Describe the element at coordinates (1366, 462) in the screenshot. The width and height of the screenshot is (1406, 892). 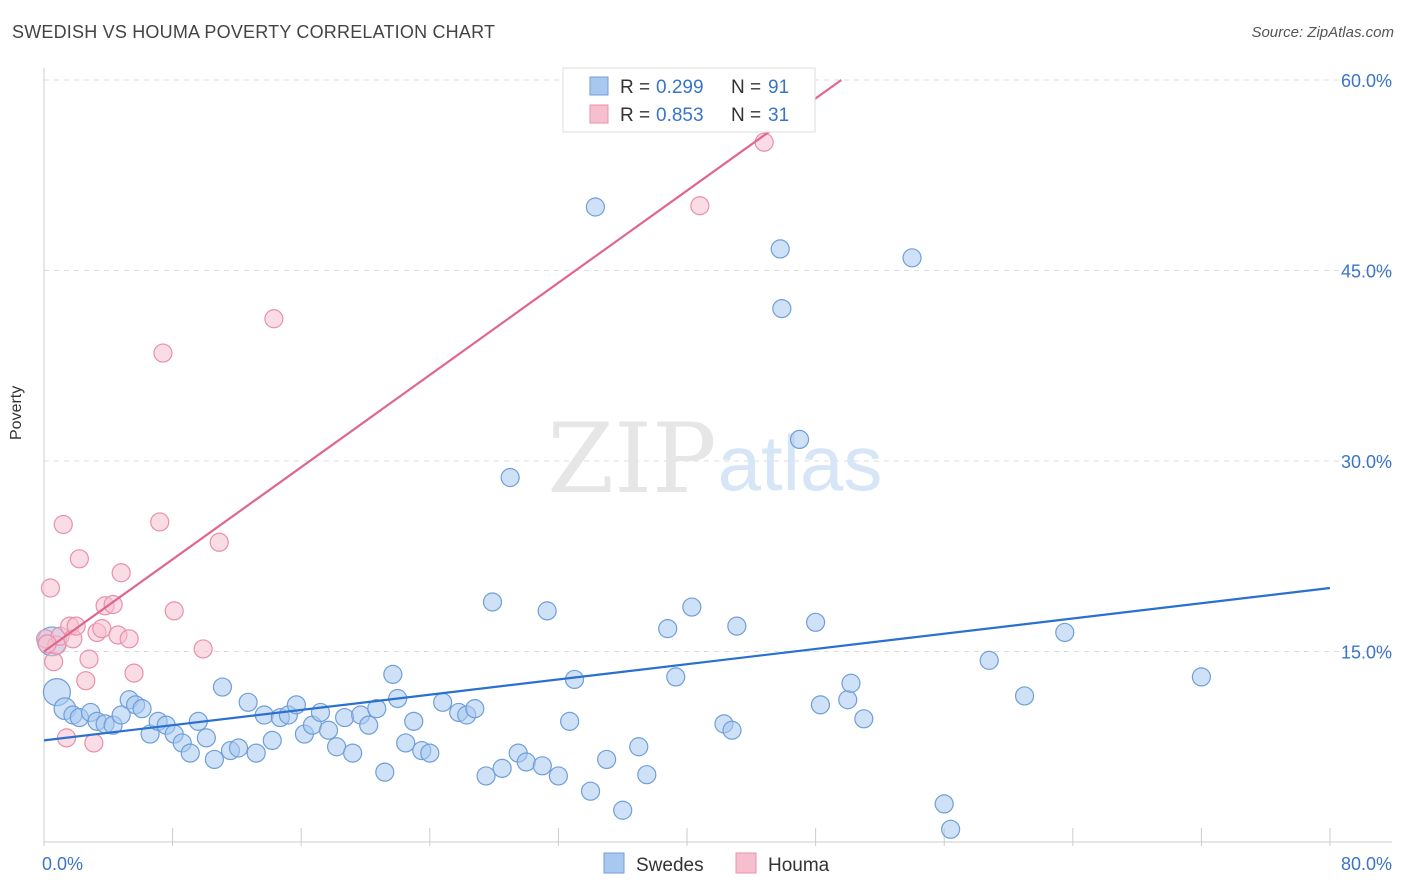
I see `y-tick-label: 30.0%` at that location.